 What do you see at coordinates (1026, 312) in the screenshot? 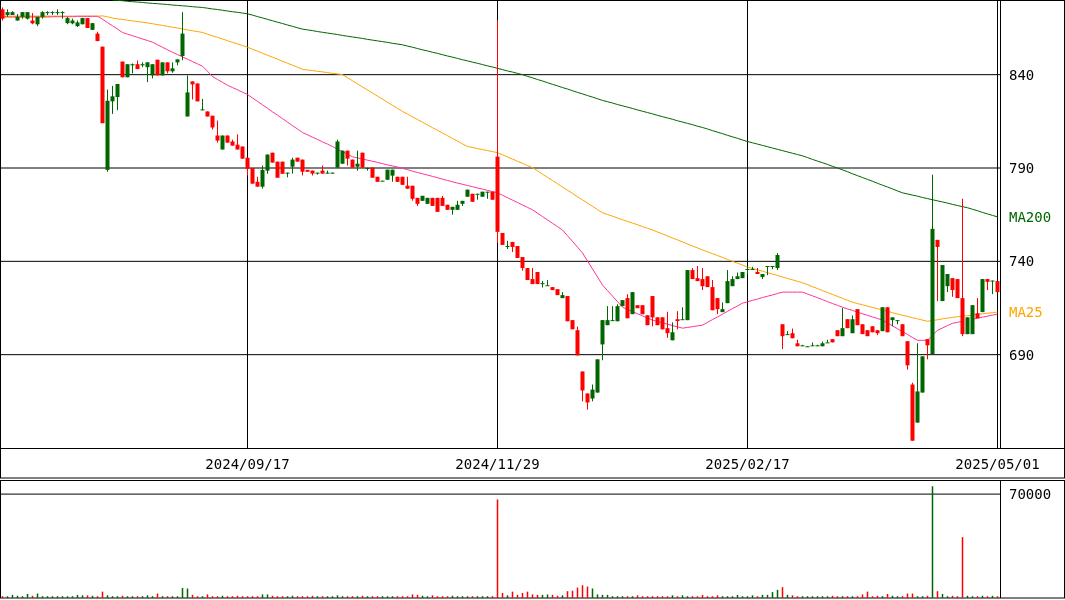
I see `series-label: MA25` at bounding box center [1026, 312].